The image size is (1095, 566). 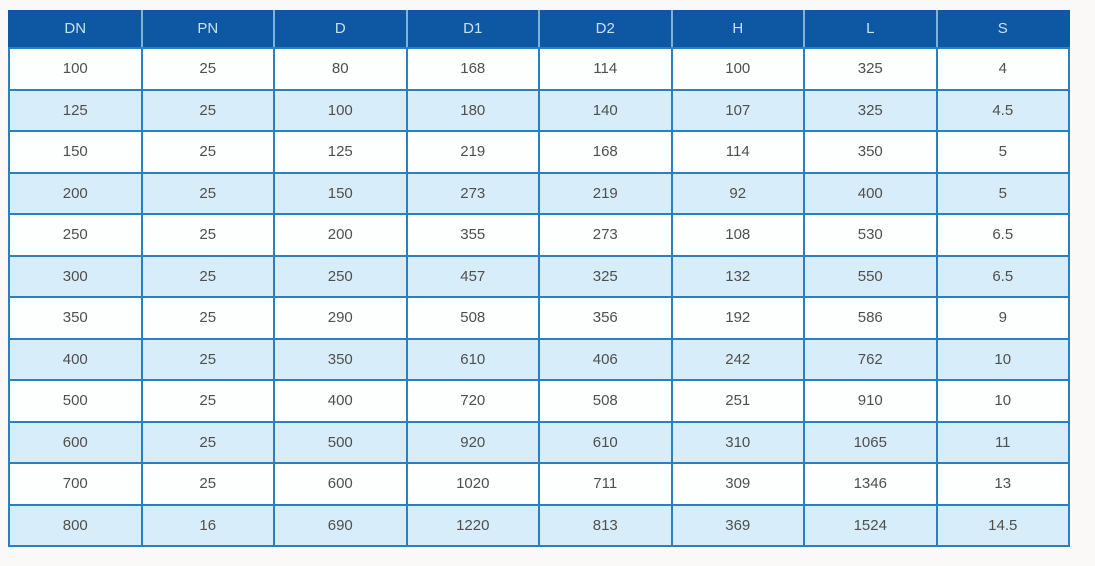 I want to click on table-cell: 1220, so click(x=472, y=525).